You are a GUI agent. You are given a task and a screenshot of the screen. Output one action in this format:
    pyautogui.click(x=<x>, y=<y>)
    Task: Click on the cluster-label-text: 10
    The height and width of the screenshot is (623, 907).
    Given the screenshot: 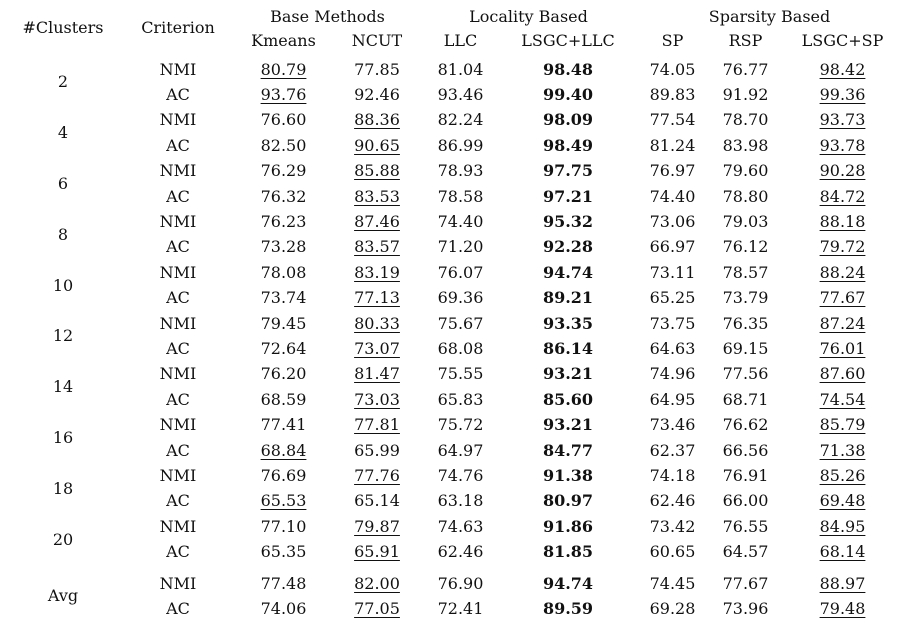 What is the action you would take?
    pyautogui.click(x=63, y=285)
    